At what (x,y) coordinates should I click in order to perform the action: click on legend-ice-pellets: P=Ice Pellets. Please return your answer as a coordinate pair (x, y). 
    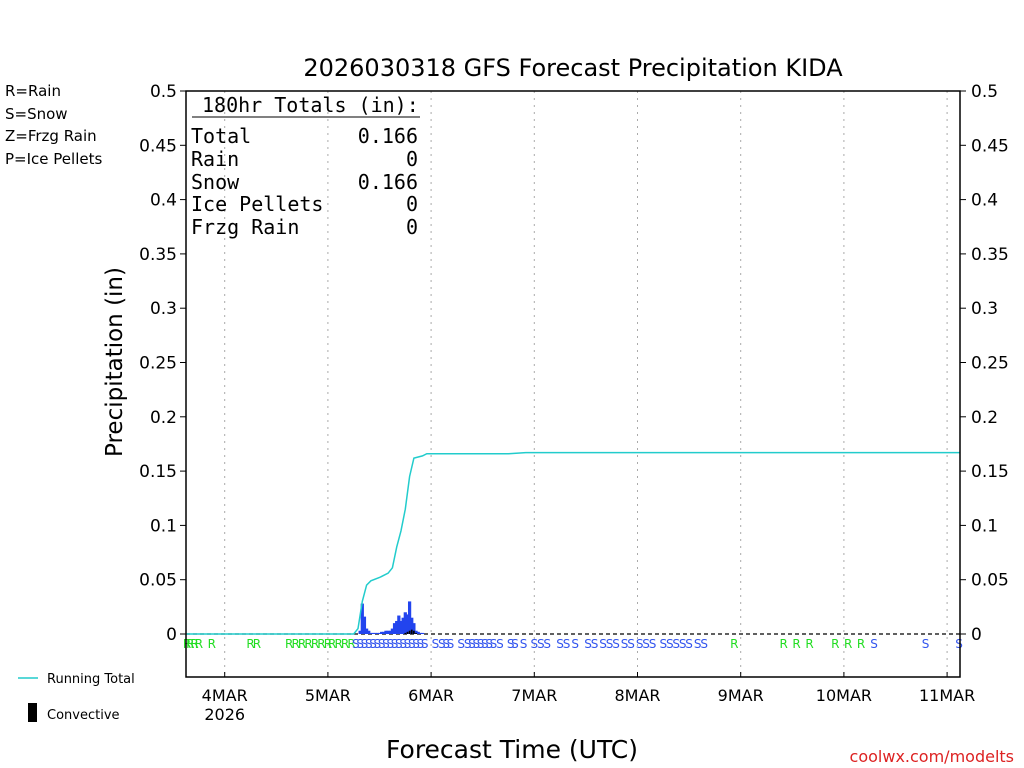
    Looking at the image, I should click on (53, 159).